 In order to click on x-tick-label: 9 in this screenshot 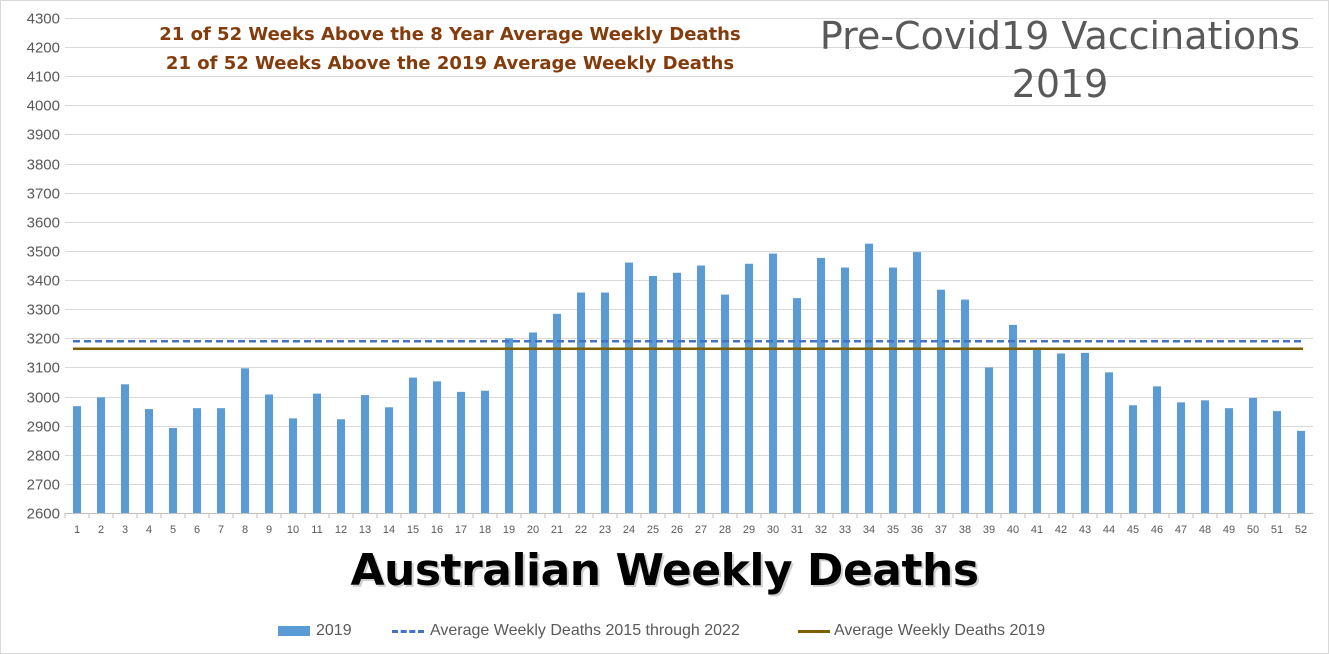, I will do `click(269, 530)`.